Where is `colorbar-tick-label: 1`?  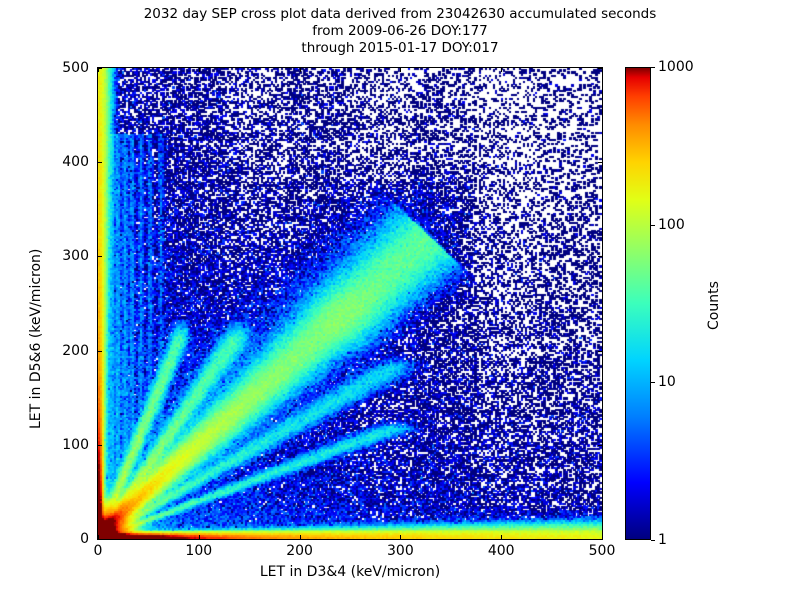
colorbar-tick-label: 1 is located at coordinates (662, 540).